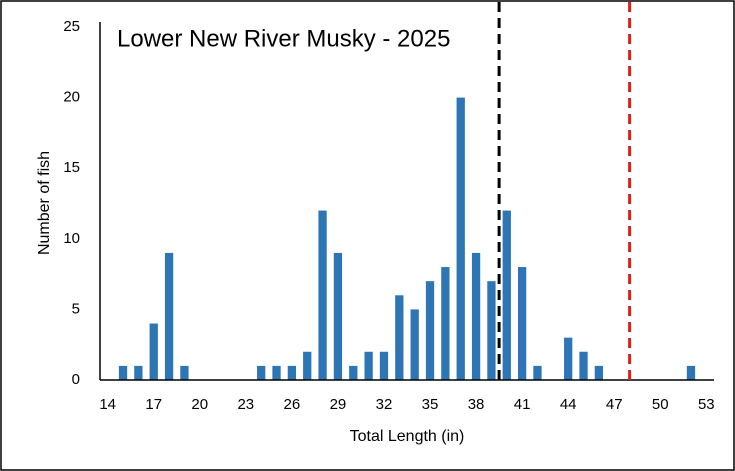 Image resolution: width=735 pixels, height=471 pixels. What do you see at coordinates (338, 404) in the screenshot?
I see `x-tick-label: 29` at bounding box center [338, 404].